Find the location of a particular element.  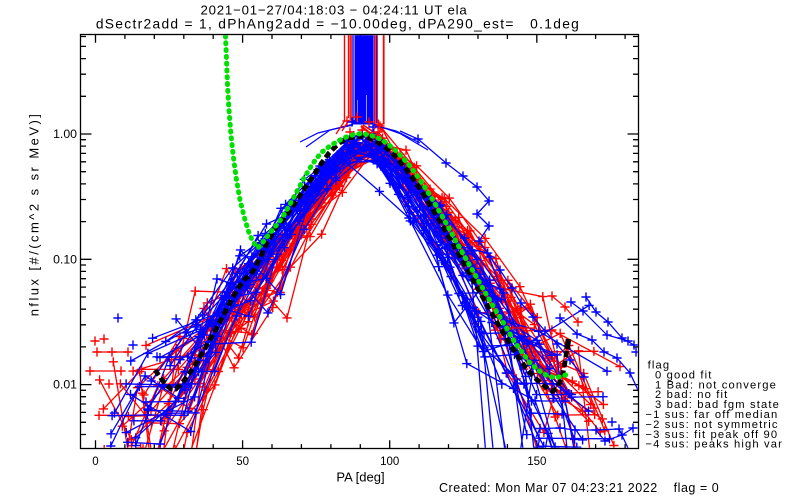

svg-text: flag is located at coordinates (659, 366).